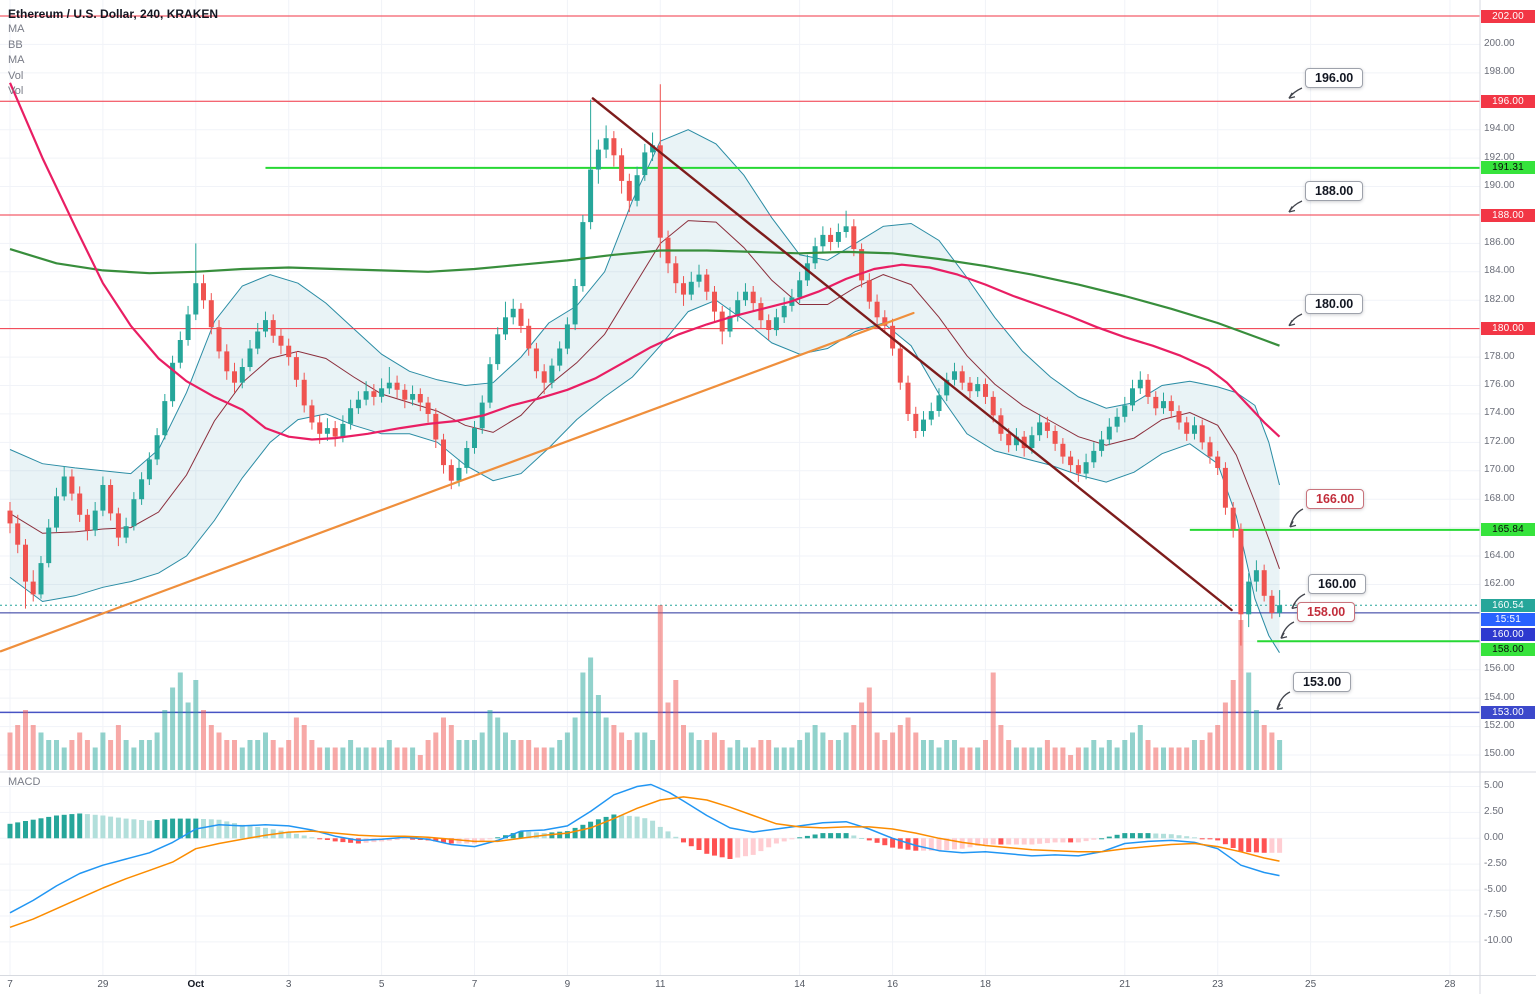 This screenshot has height=994, width=1536. I want to click on macd-signal-line, so click(644, 862).